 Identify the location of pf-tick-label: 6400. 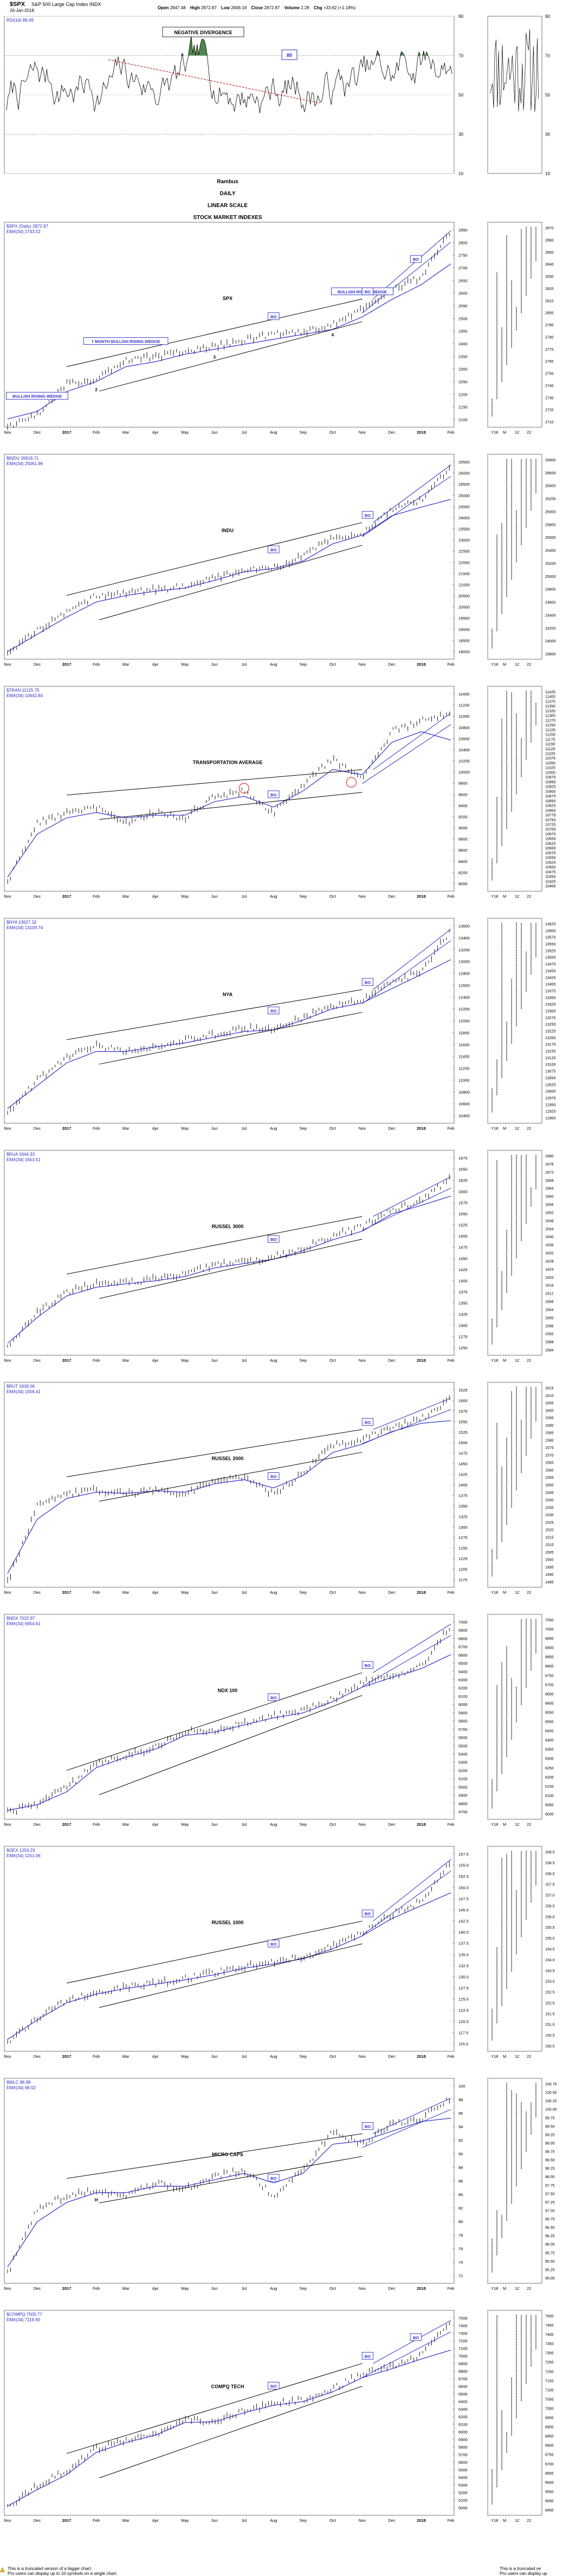
(549, 1741).